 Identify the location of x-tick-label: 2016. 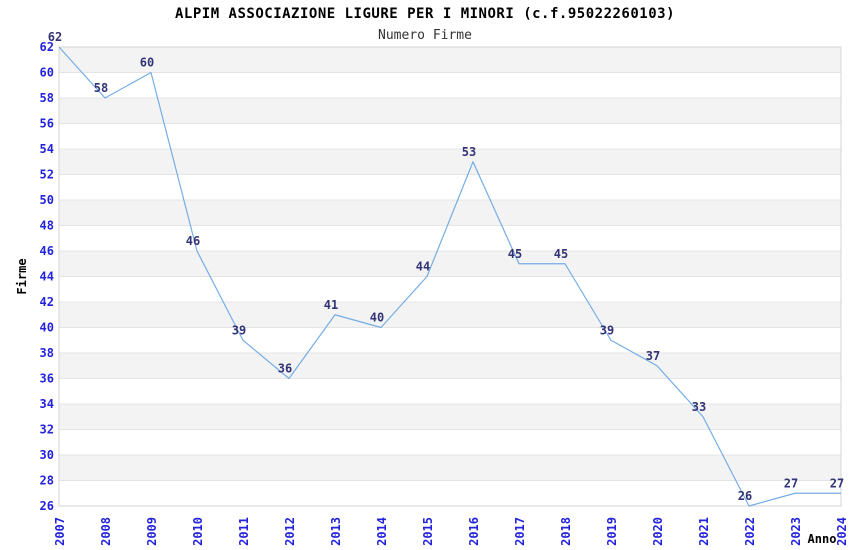
(474, 531).